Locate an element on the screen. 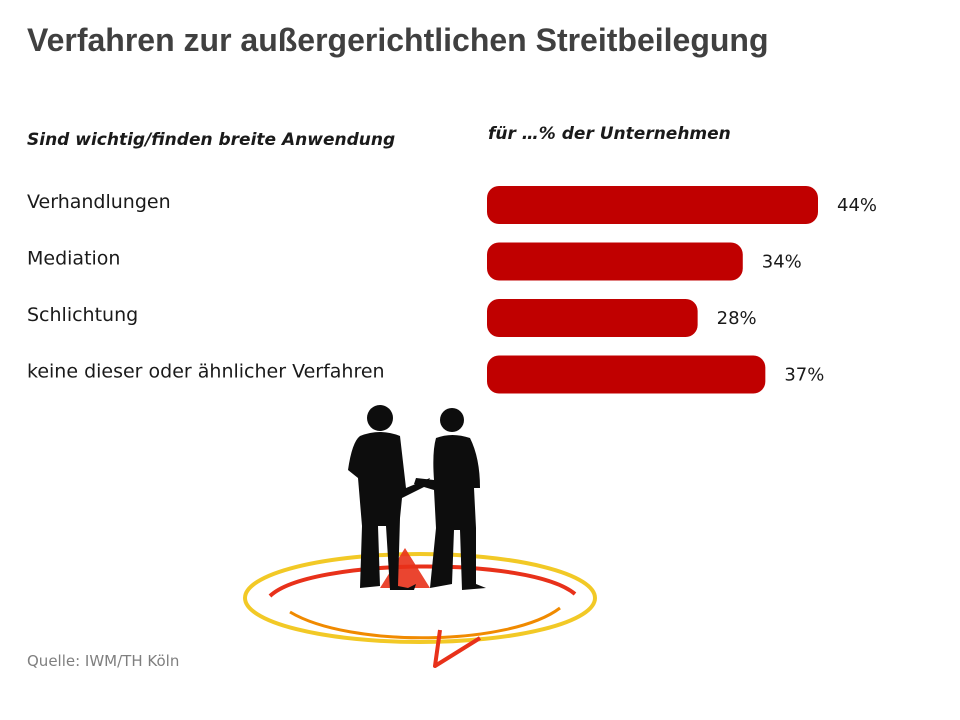 The image size is (960, 720). value-column-header: für …% der Unternehmen is located at coordinates (609, 134).